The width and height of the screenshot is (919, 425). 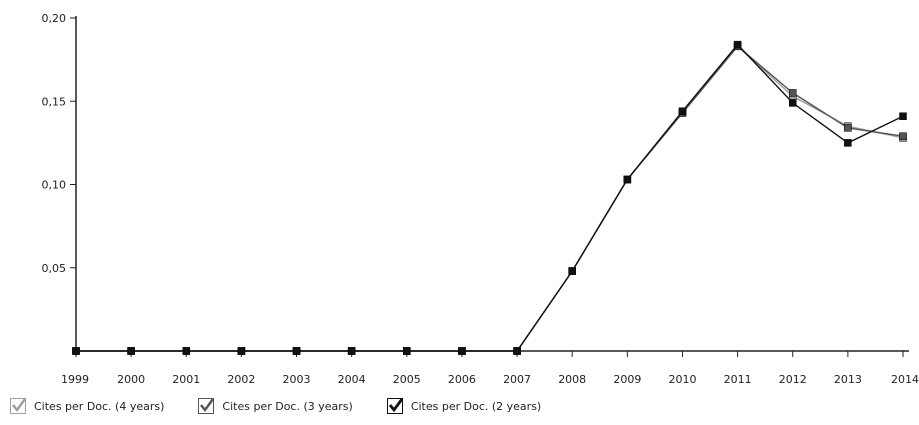 What do you see at coordinates (54, 18) in the screenshot?
I see `y-tick-label: 0,20` at bounding box center [54, 18].